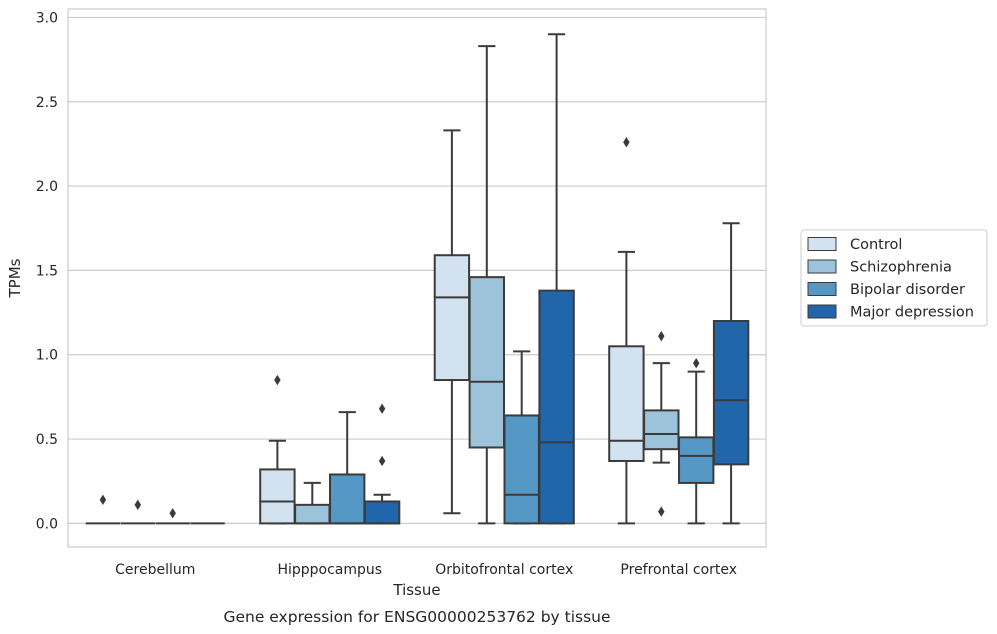 The height and width of the screenshot is (634, 997). Describe the element at coordinates (47, 187) in the screenshot. I see `y-tick-label: 2.0` at that location.